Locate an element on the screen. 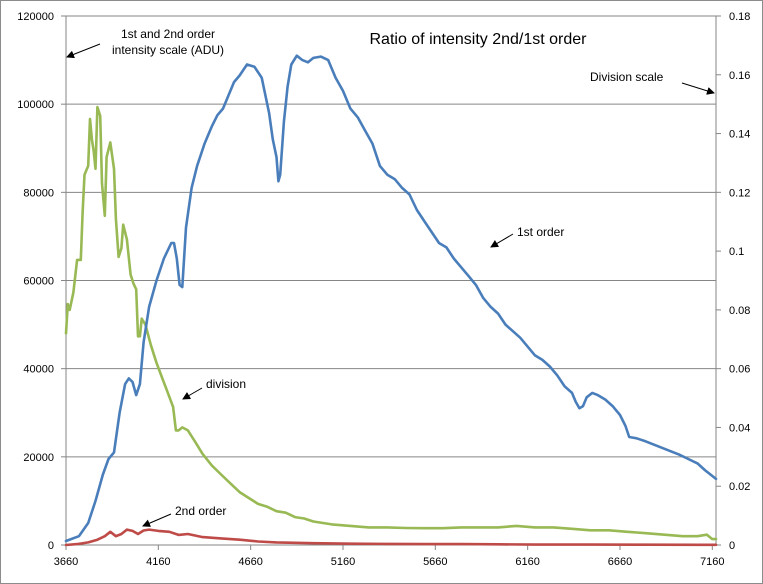 This screenshot has height=584, width=763. division-annotation: division is located at coordinates (214, 388).